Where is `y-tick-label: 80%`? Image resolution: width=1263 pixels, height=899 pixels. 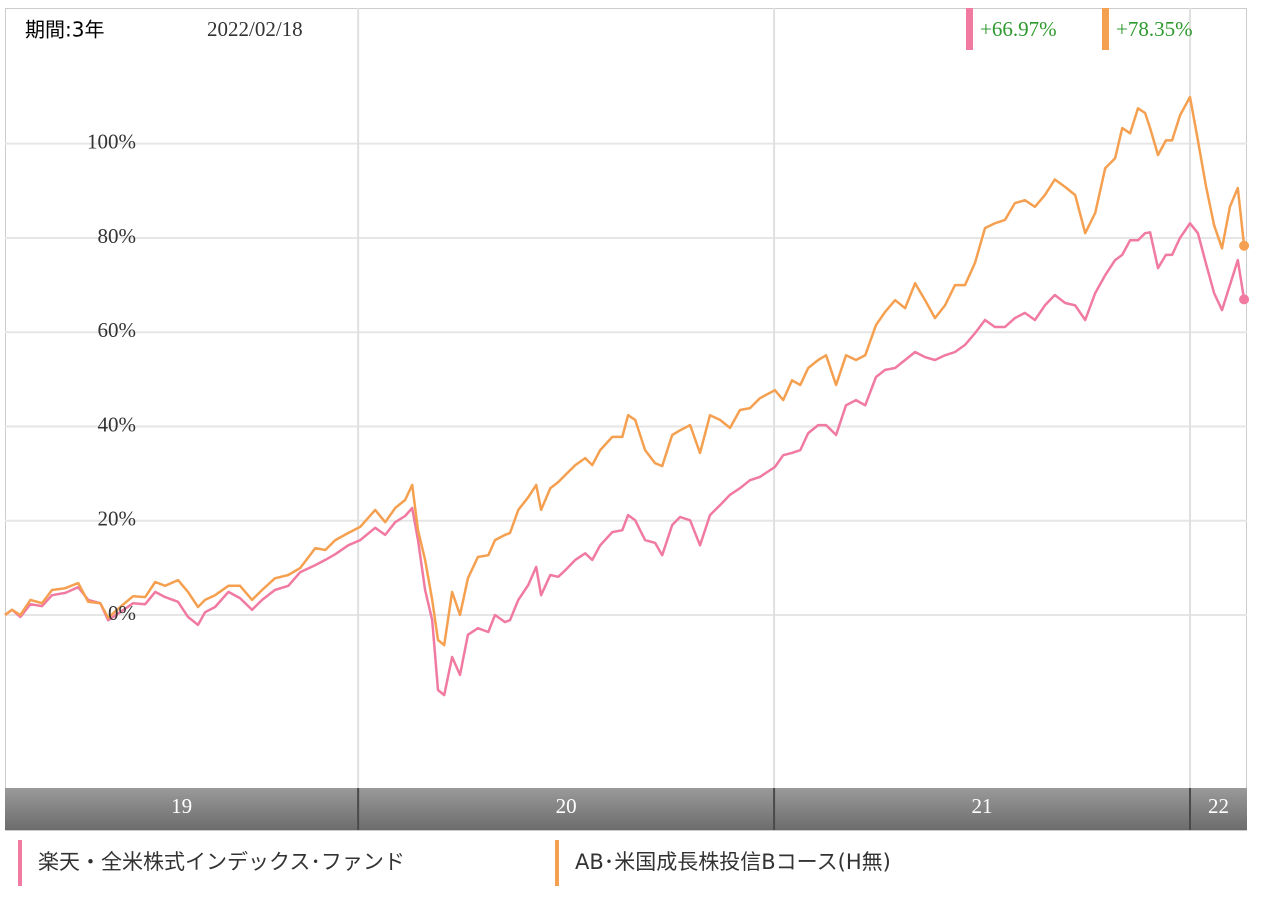
y-tick-label: 80% is located at coordinates (117, 236).